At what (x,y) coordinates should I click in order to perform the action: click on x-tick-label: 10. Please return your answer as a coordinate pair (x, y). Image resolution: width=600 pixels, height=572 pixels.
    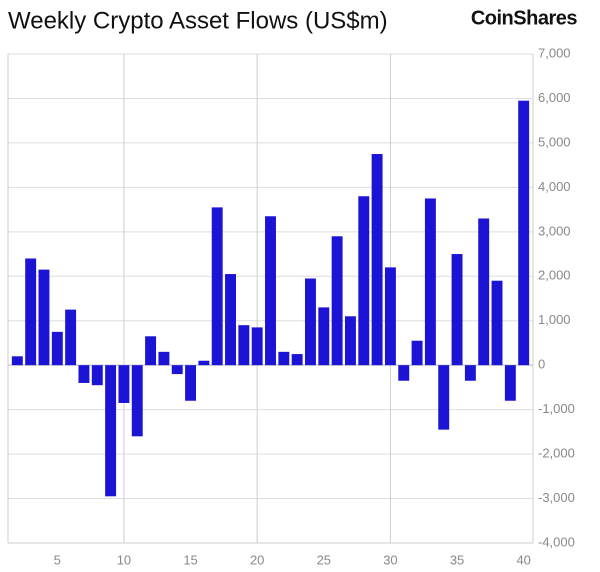
    Looking at the image, I should click on (124, 559).